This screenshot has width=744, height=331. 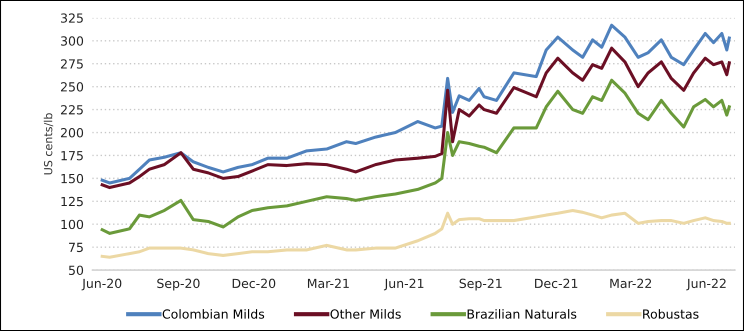 I want to click on y-tick-label: 50, so click(x=76, y=271).